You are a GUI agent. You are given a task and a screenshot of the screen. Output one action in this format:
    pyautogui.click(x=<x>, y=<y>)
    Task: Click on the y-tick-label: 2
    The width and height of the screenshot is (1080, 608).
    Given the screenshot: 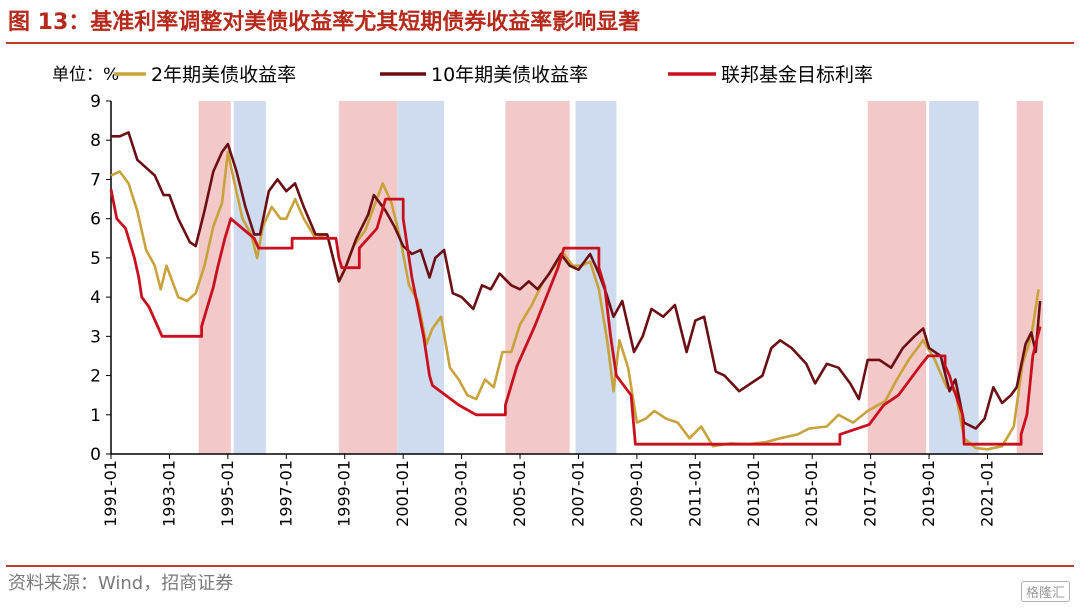 What is the action you would take?
    pyautogui.click(x=95, y=377)
    